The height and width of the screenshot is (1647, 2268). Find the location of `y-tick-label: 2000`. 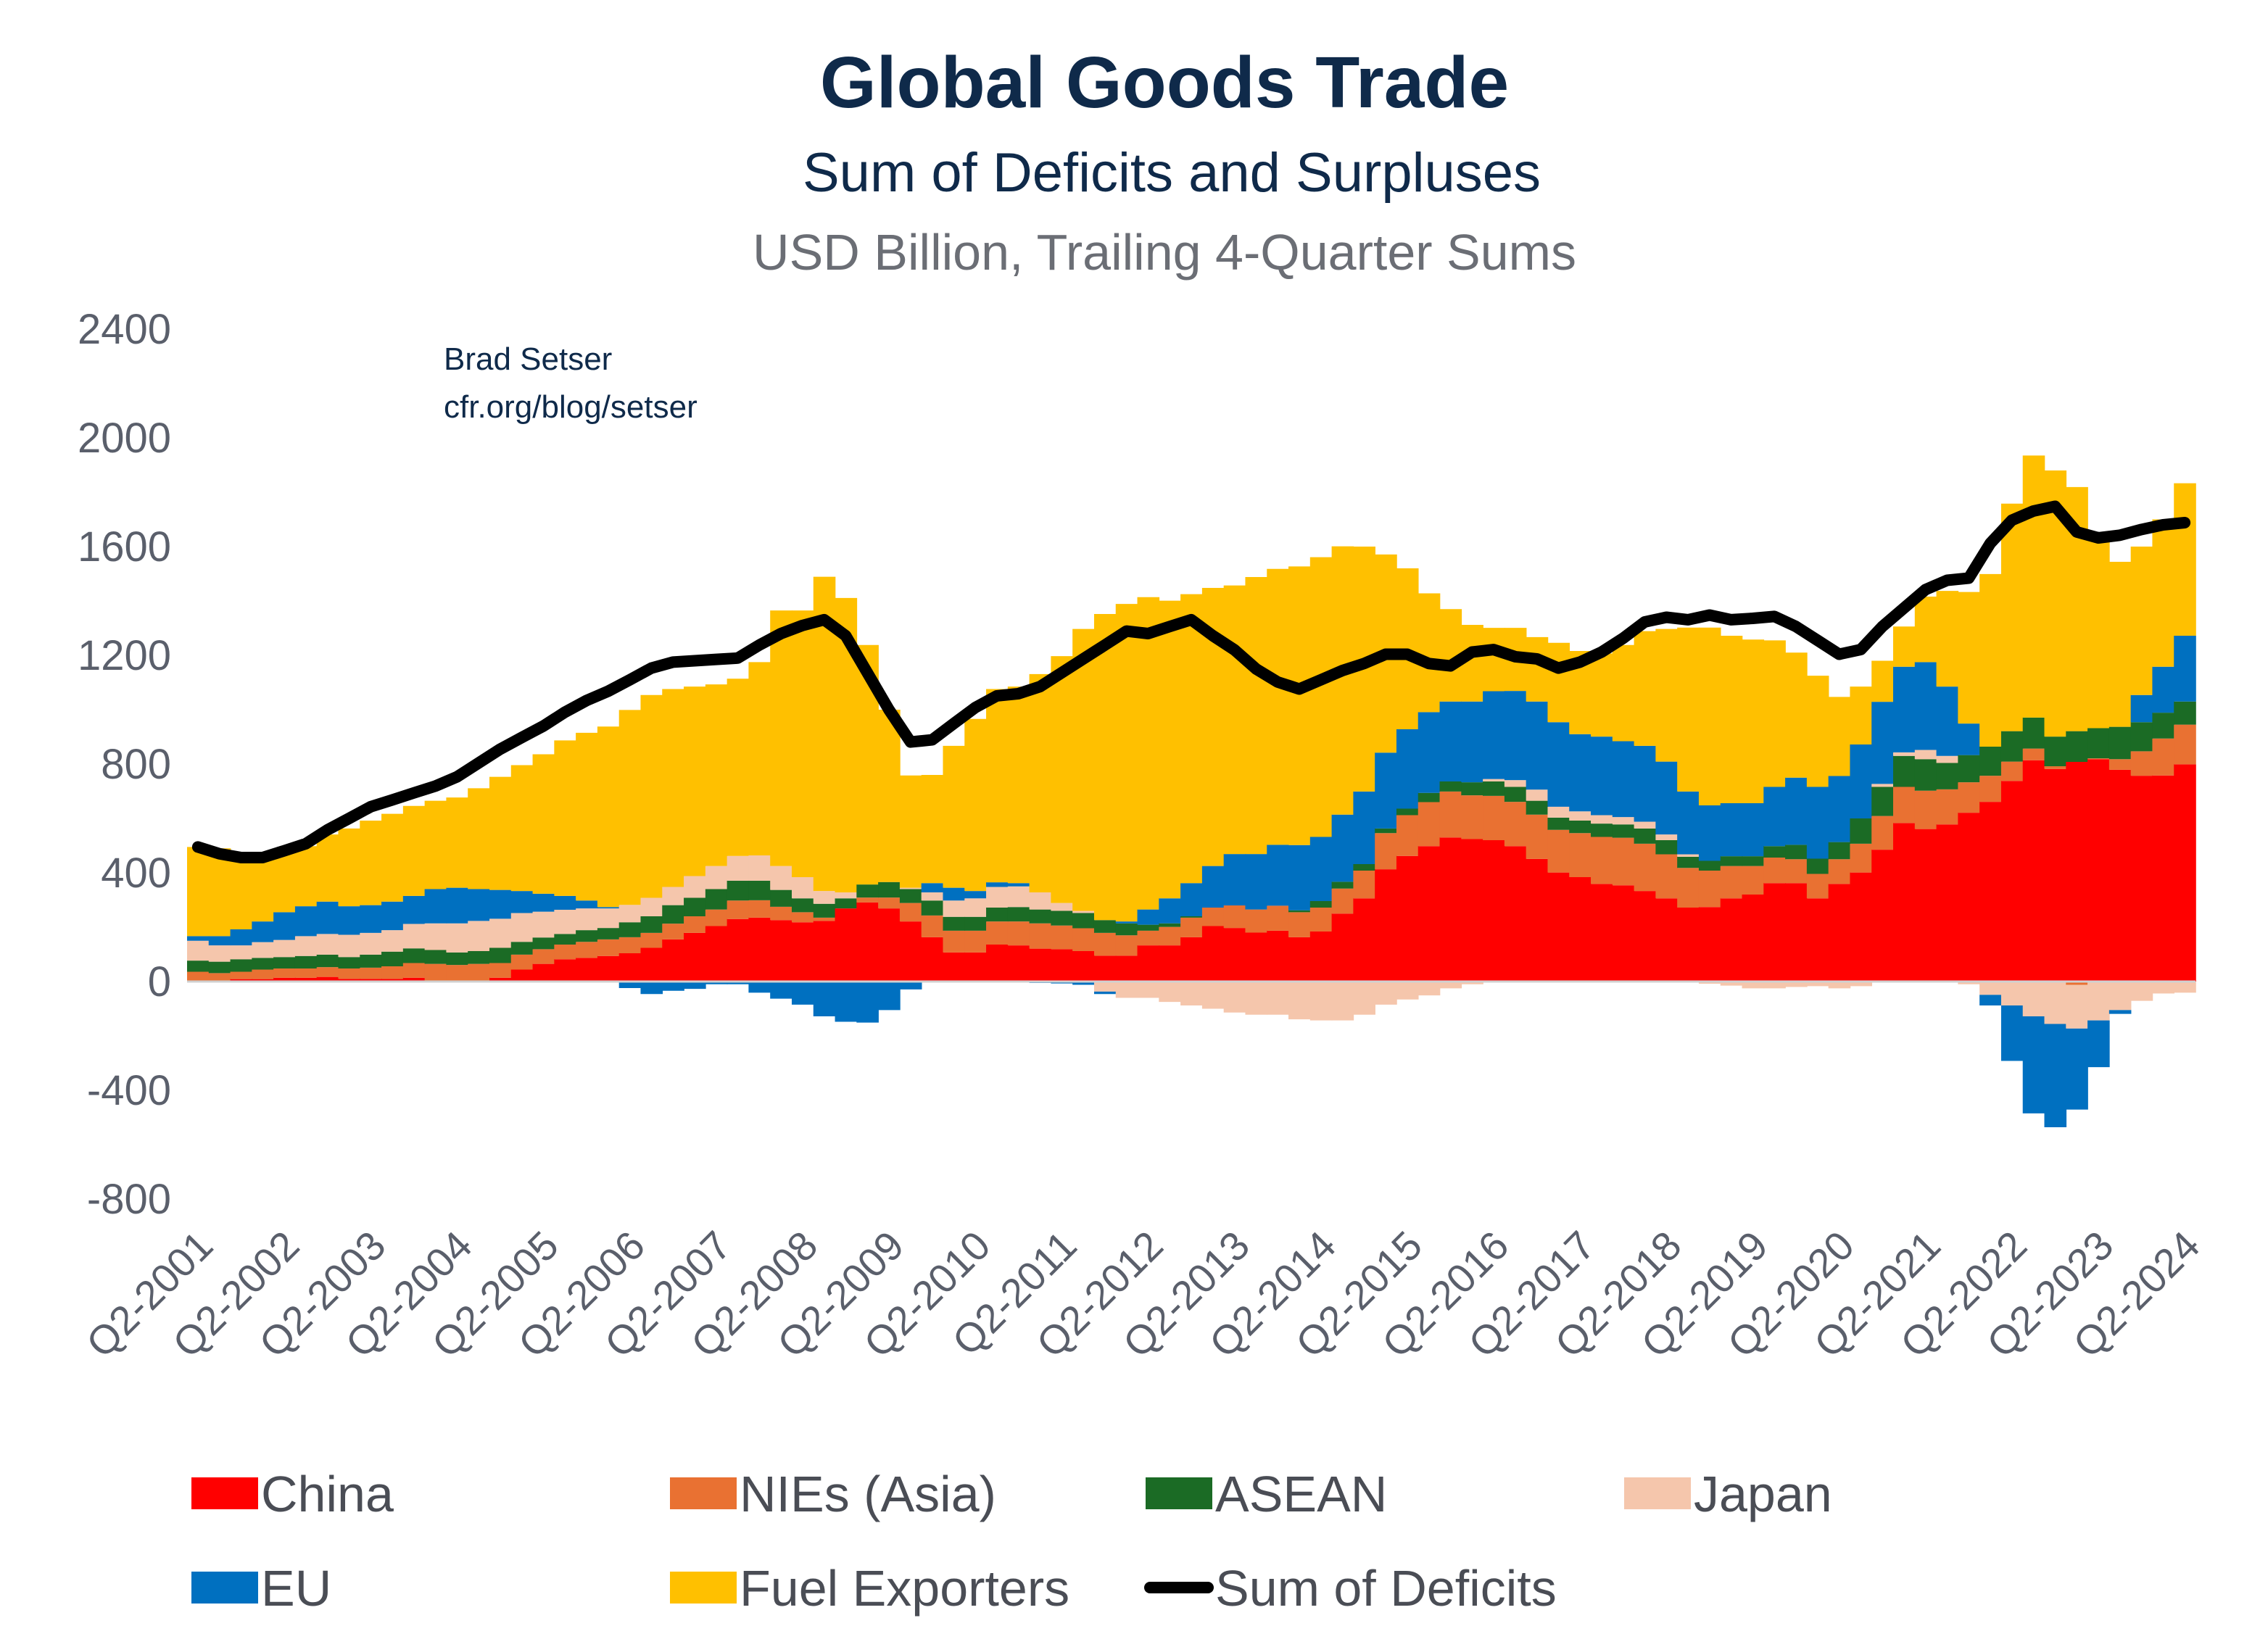

y-tick-label: 2000 is located at coordinates (124, 438).